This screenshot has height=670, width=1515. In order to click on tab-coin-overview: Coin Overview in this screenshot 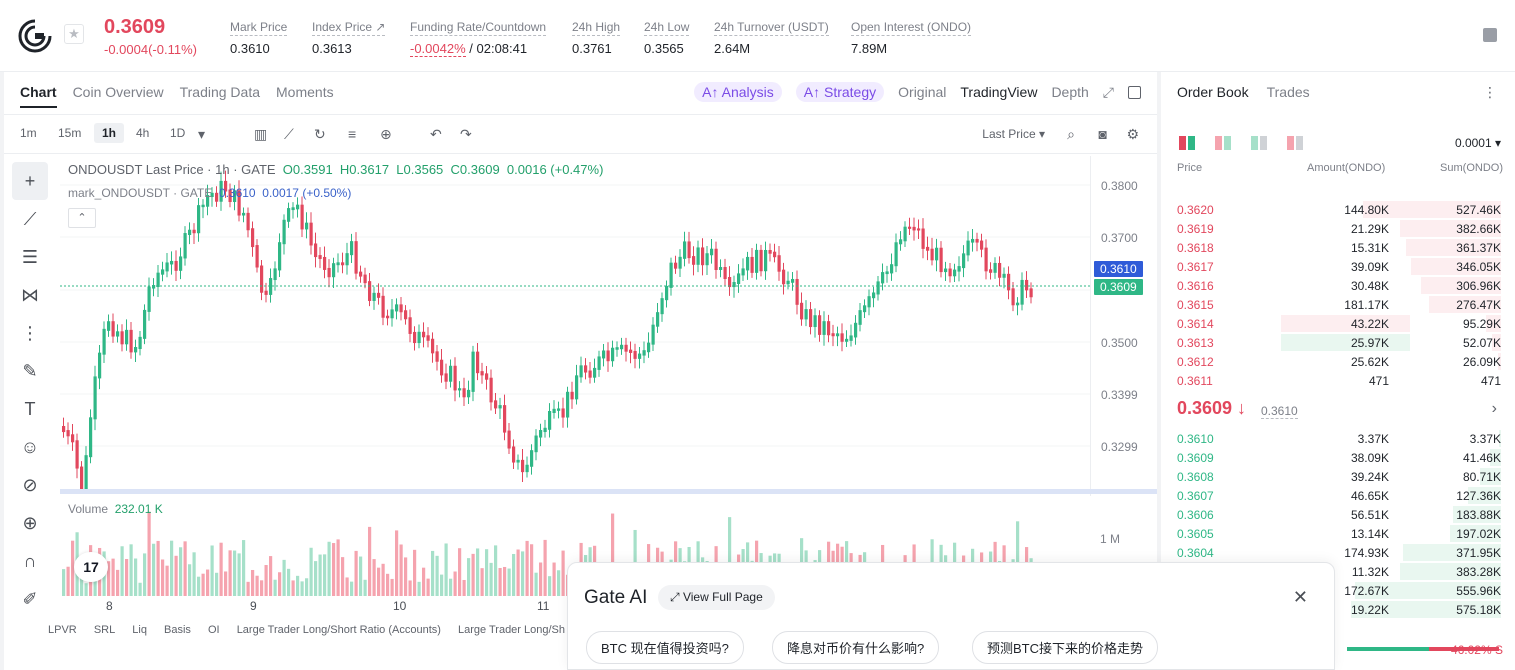, I will do `click(118, 92)`.